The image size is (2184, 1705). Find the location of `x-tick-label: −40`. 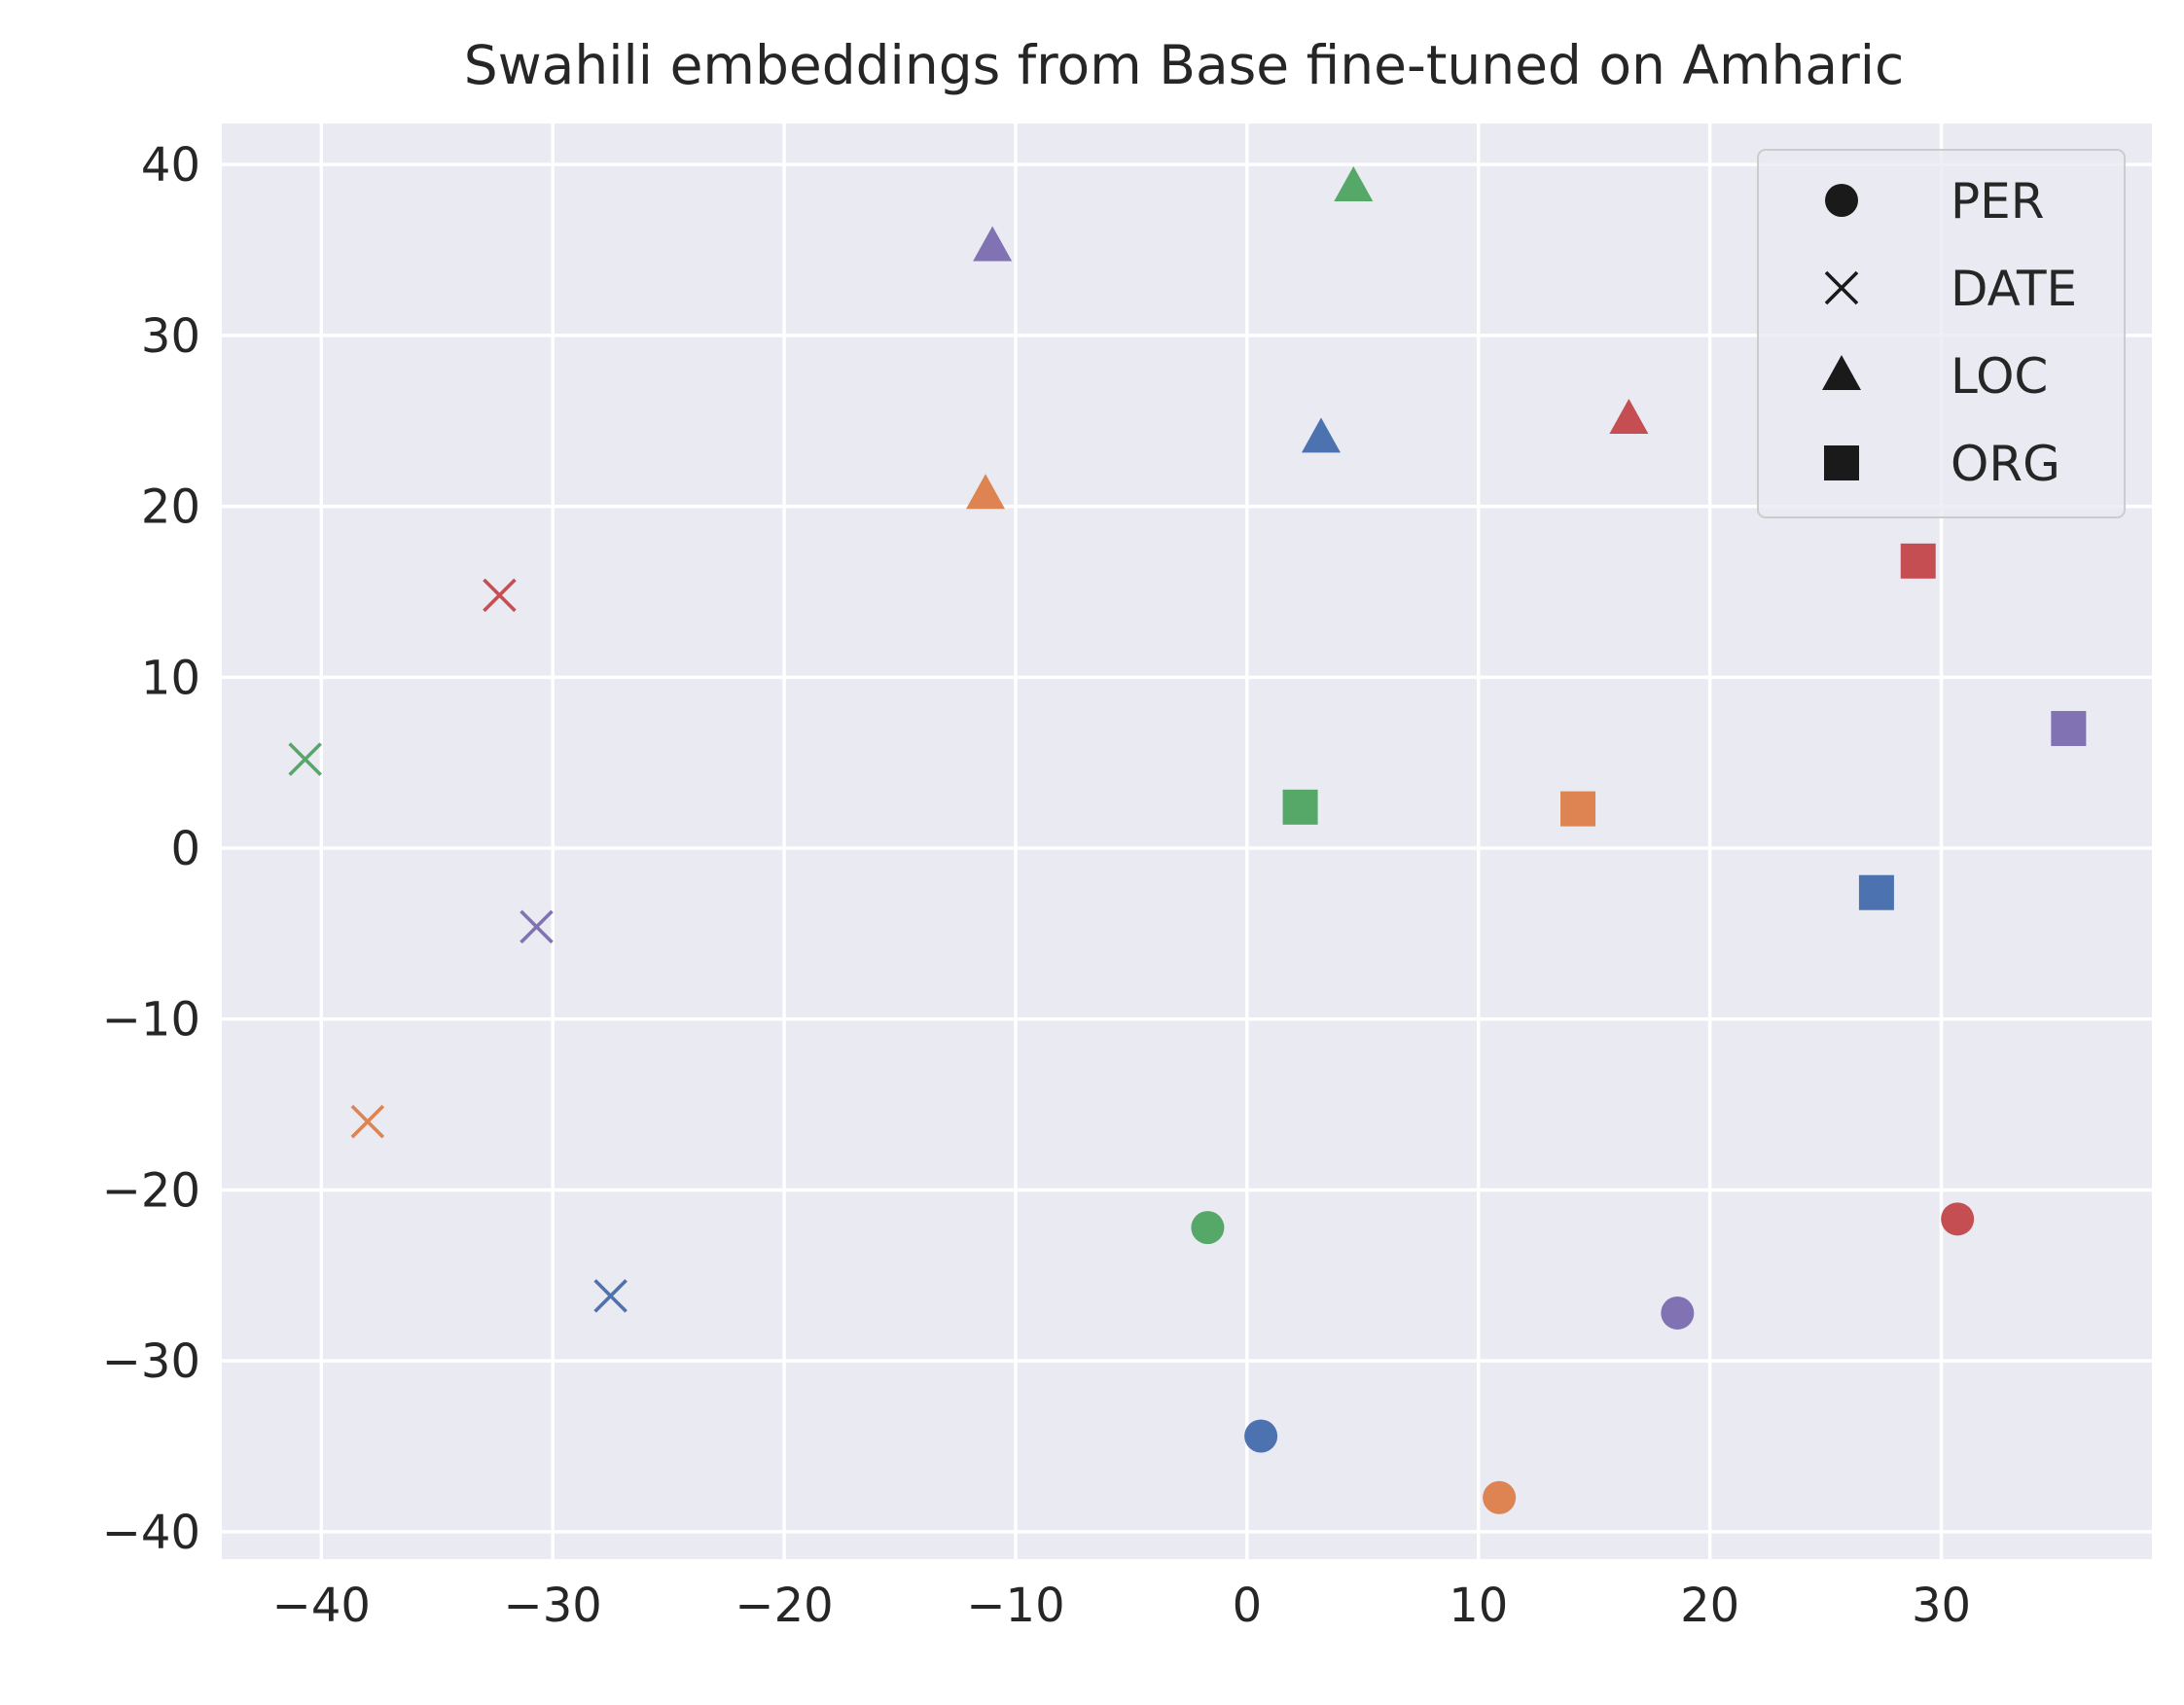

x-tick-label: −40 is located at coordinates (321, 1606).